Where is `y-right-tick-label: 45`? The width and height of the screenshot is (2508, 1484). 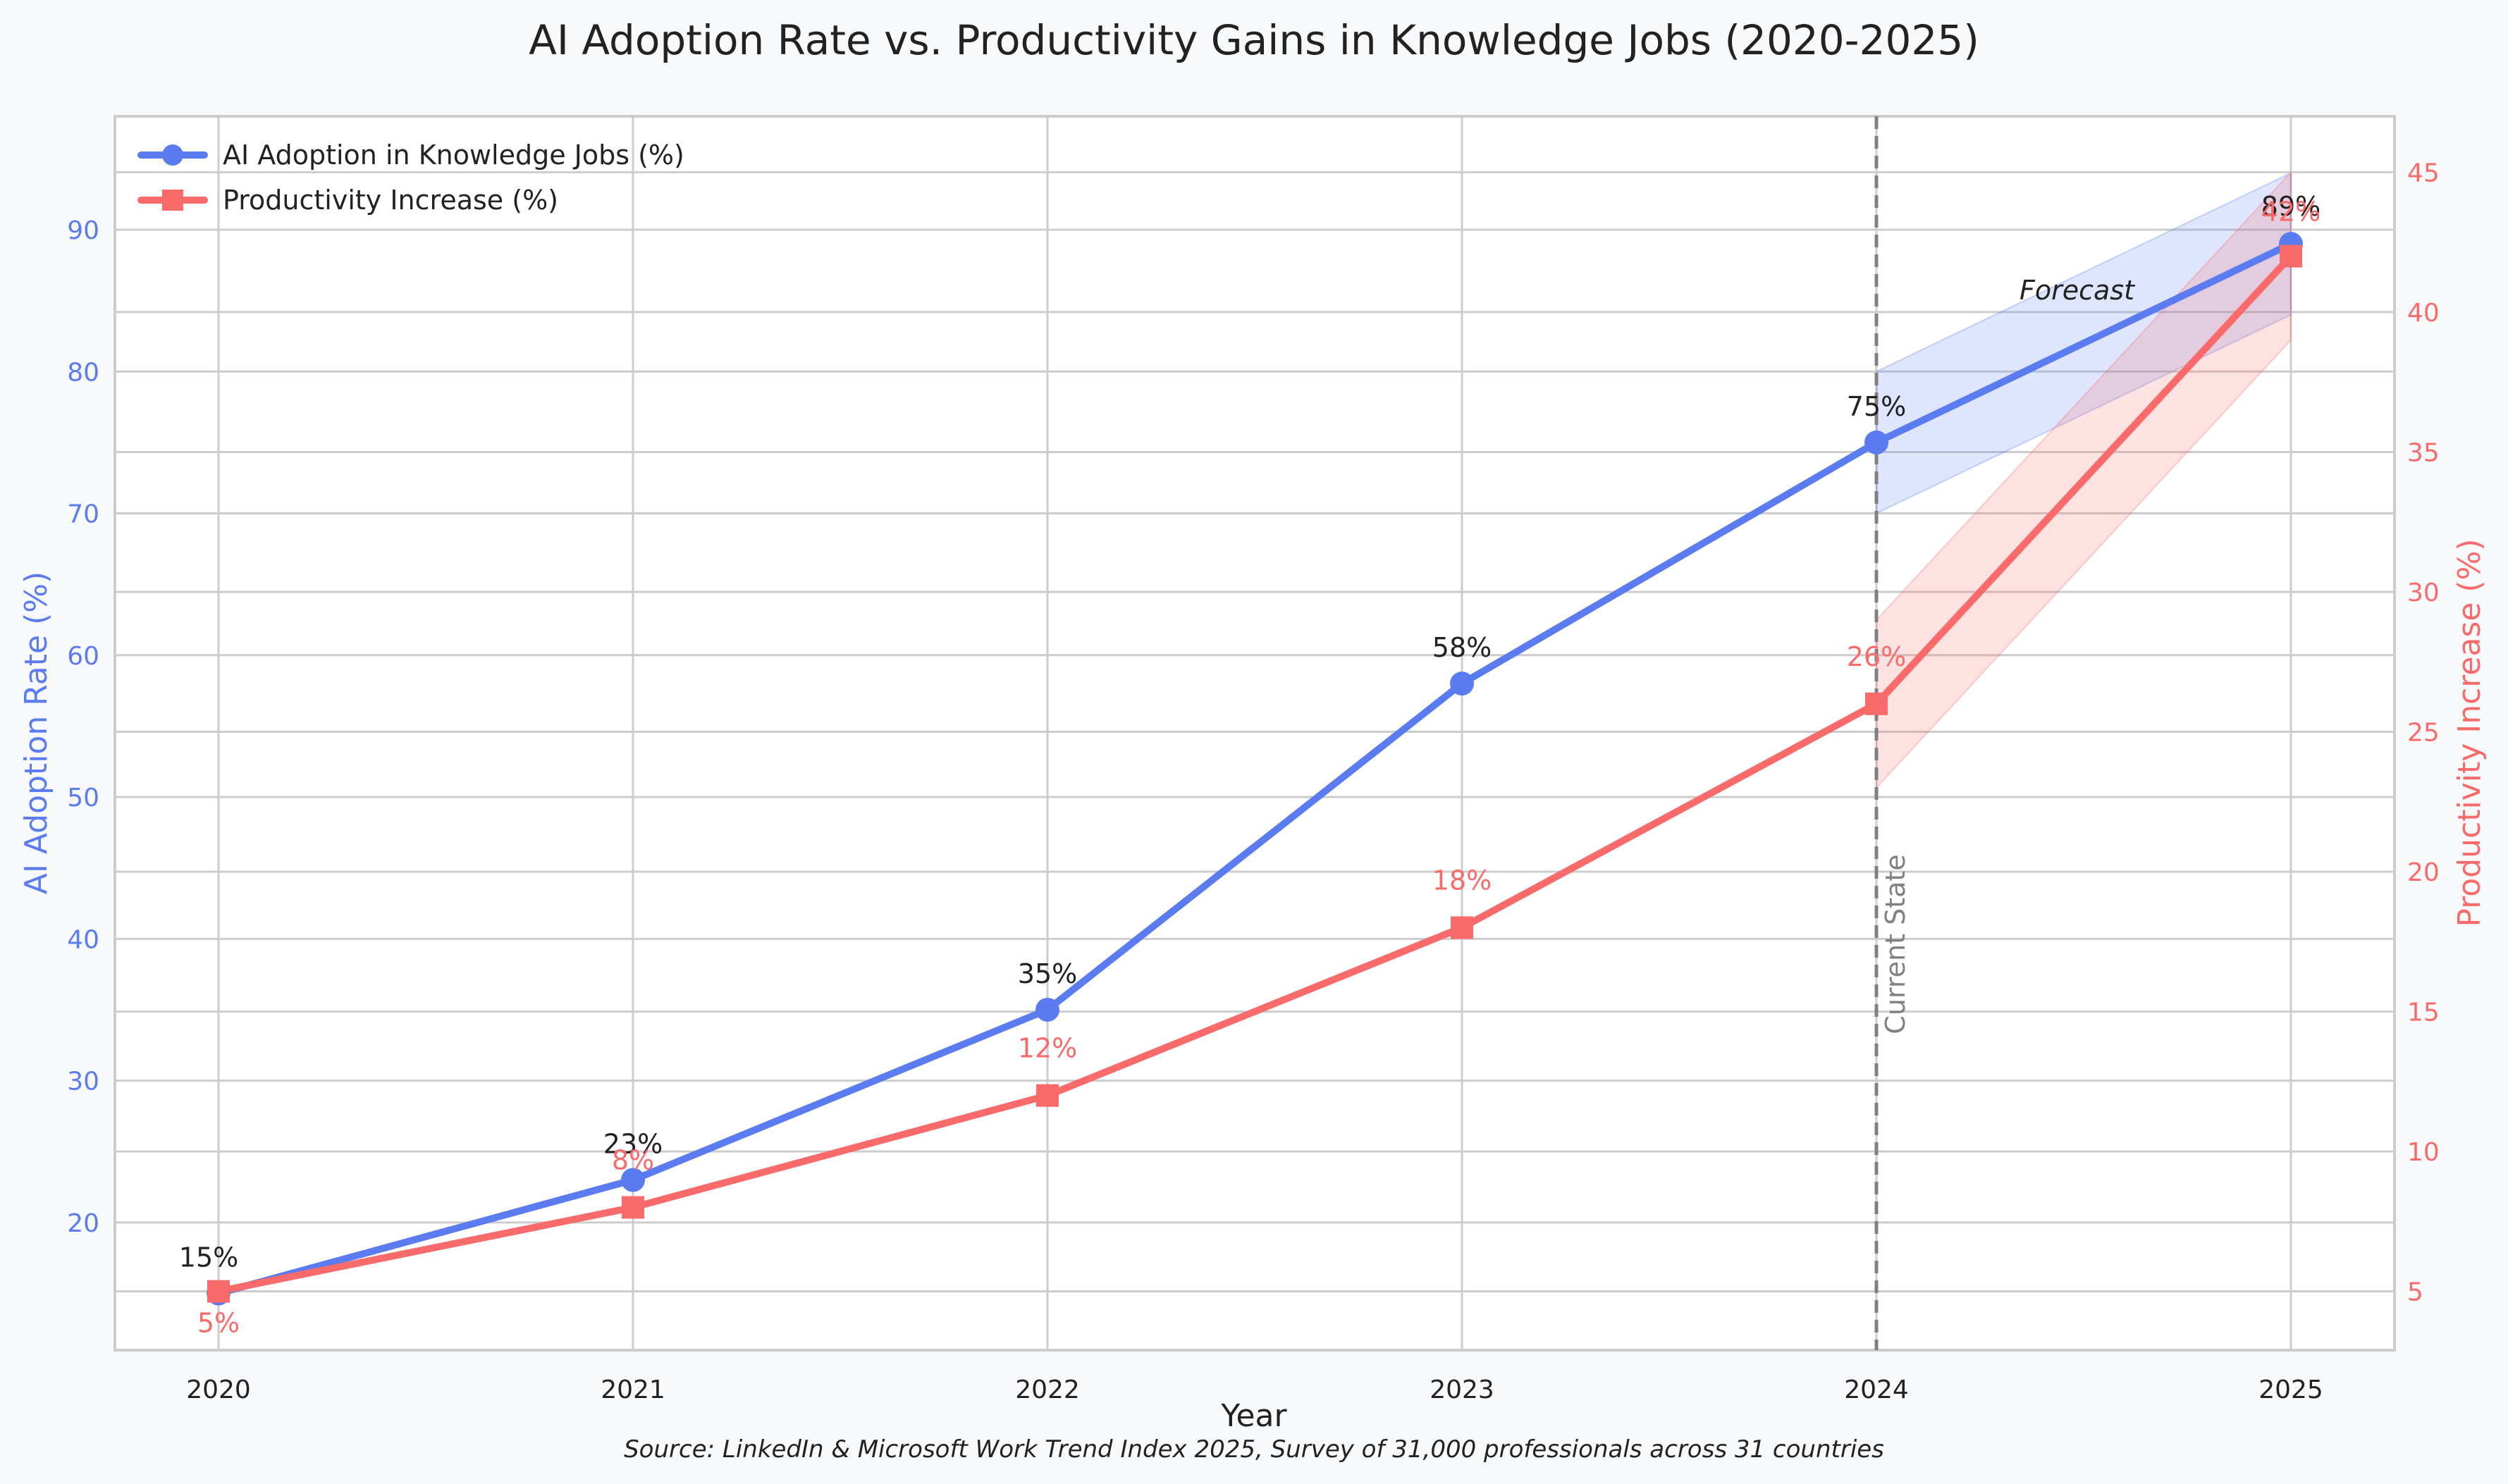
y-right-tick-label: 45 is located at coordinates (2423, 173).